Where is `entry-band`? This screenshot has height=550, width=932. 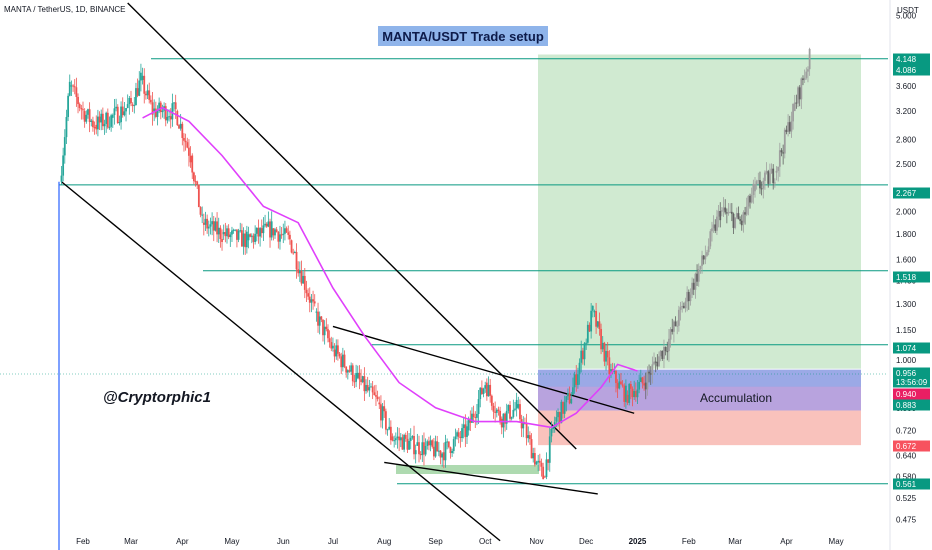
entry-band is located at coordinates (699, 378).